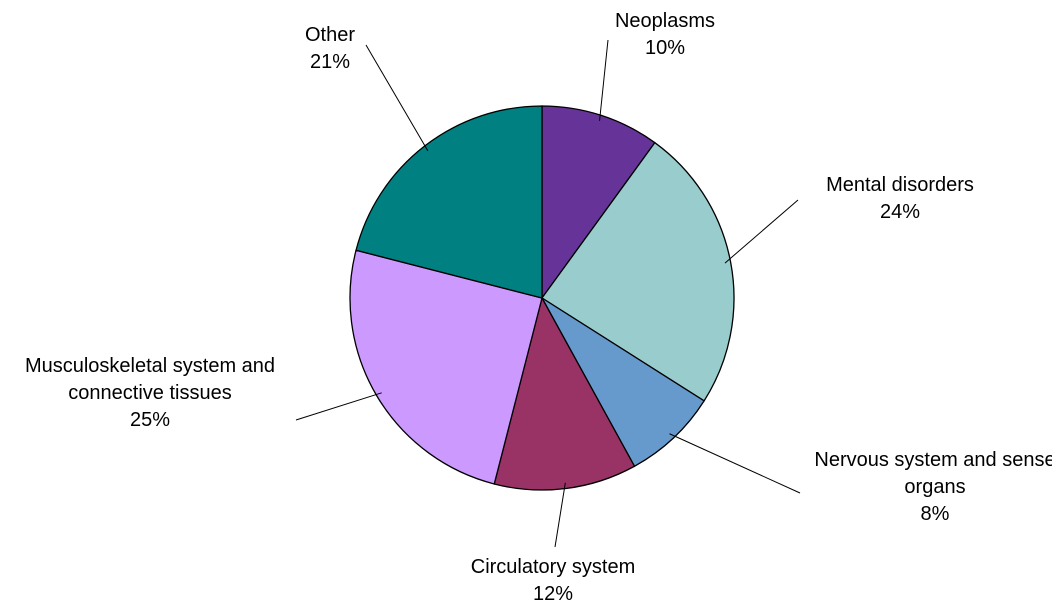 The width and height of the screenshot is (1052, 614). What do you see at coordinates (935, 514) in the screenshot?
I see `slice-value-label: 8%` at bounding box center [935, 514].